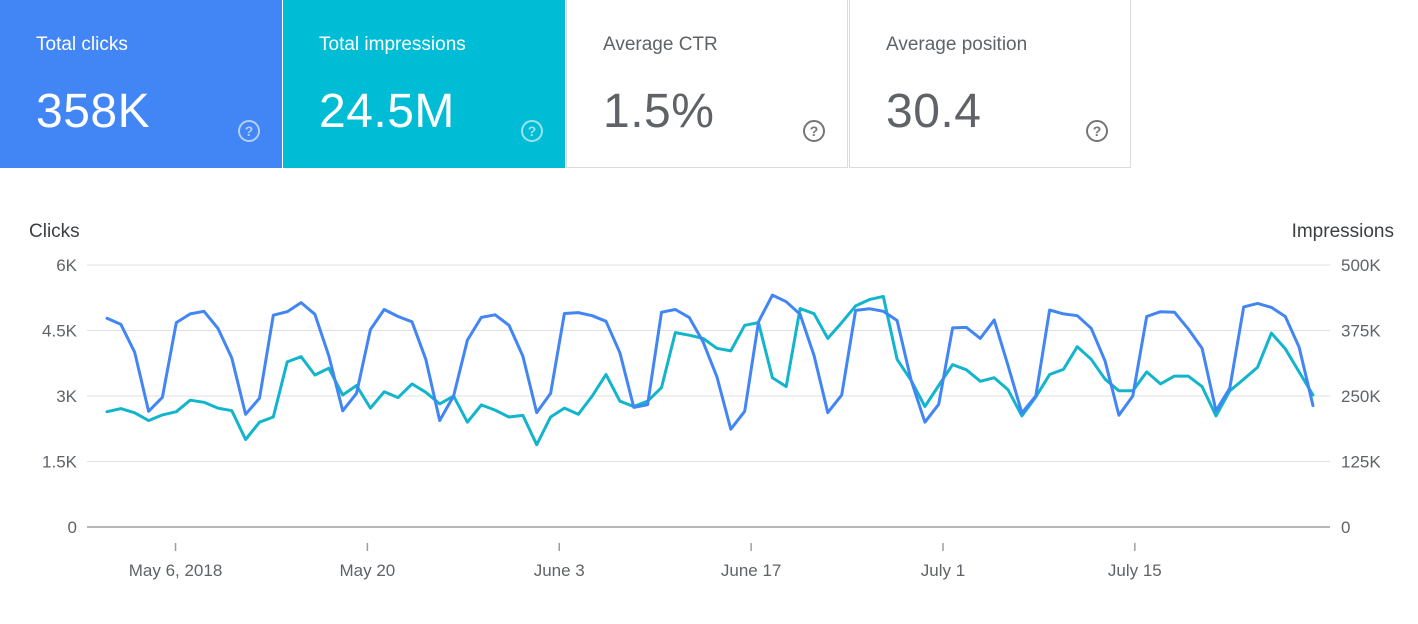  I want to click on total-impressions-label: Total impressions, so click(392, 44).